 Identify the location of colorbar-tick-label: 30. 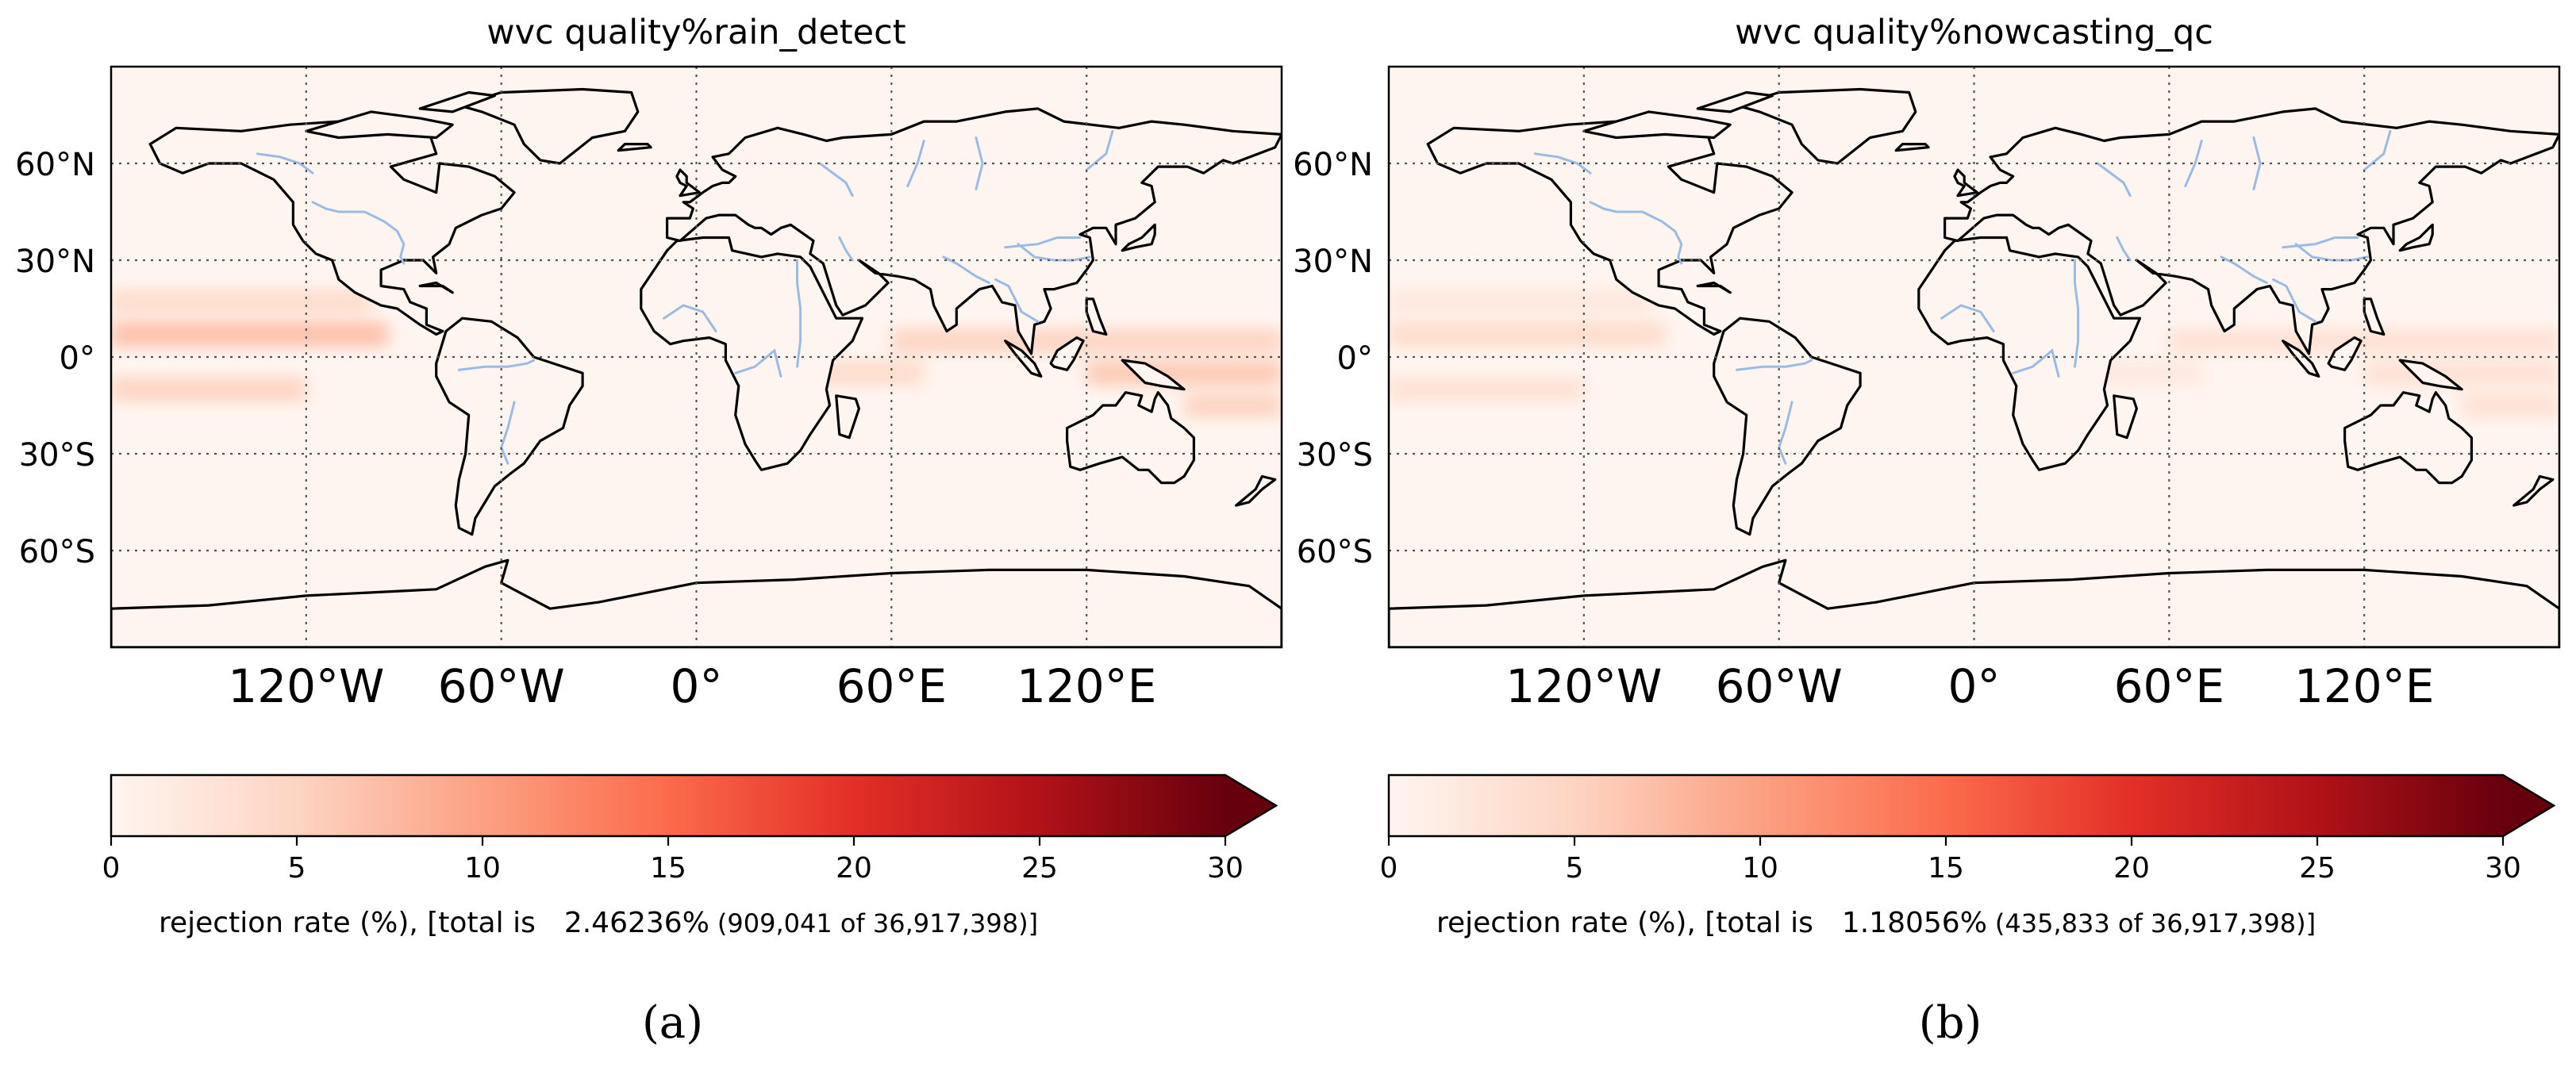
(2503, 868).